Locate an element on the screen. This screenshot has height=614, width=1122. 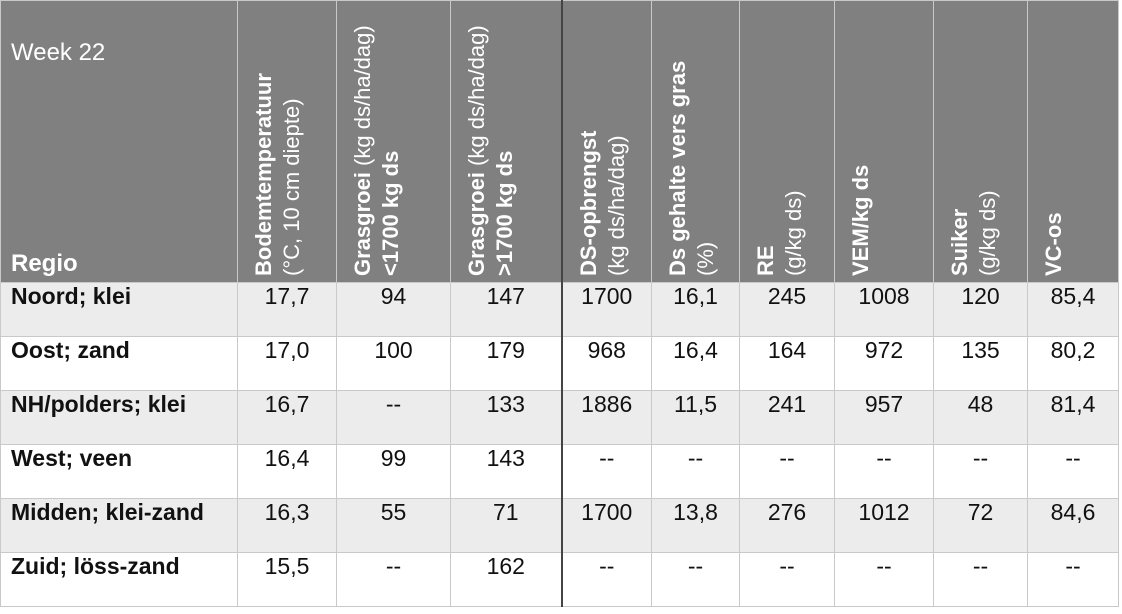
regio-cell: Zuid; löss-zand is located at coordinates (119, 579).